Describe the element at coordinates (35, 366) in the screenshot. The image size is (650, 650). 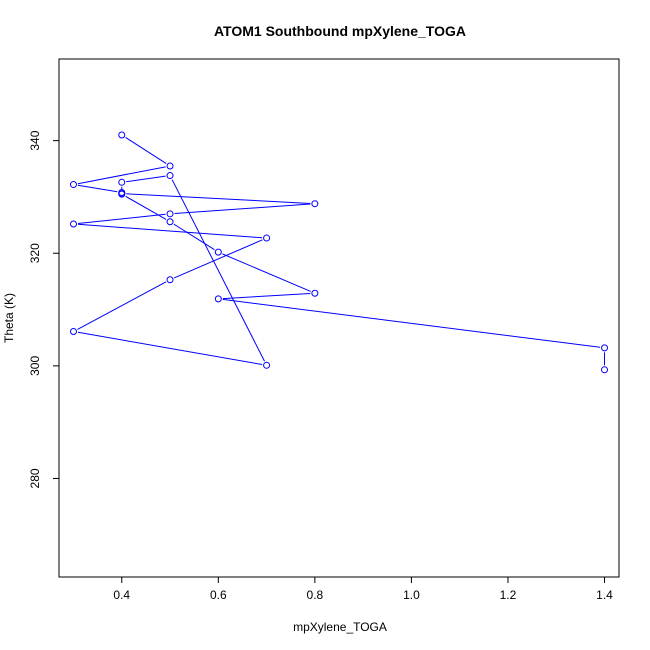
I see `y-tick-label: 300` at that location.